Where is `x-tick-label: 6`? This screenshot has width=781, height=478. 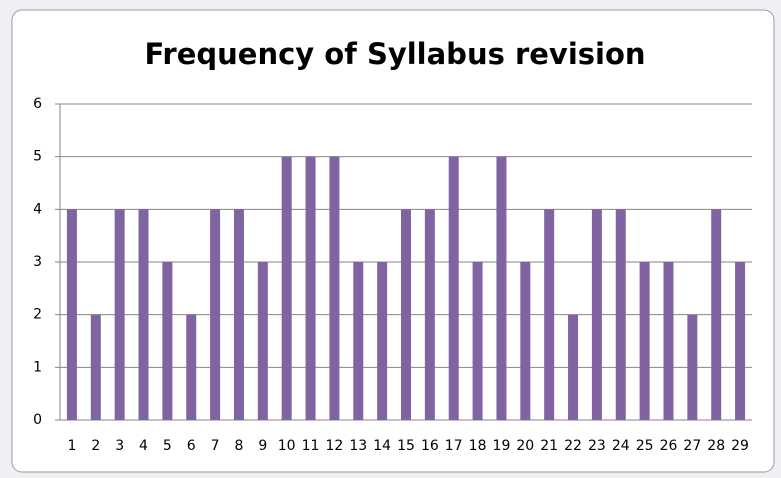
x-tick-label: 6 is located at coordinates (191, 446).